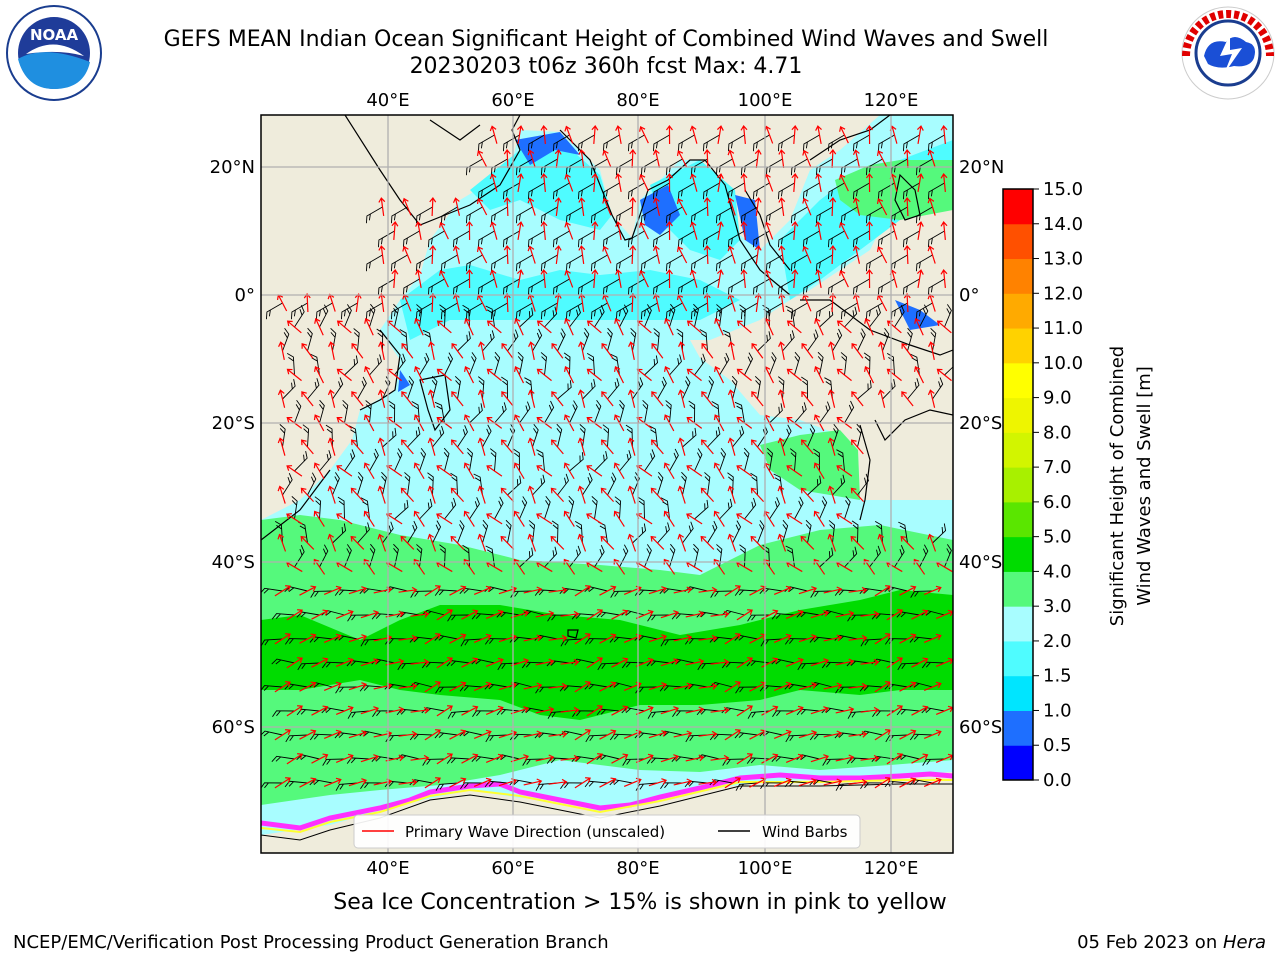 The width and height of the screenshot is (1280, 960). I want to click on colorbar-tick-label: 8.0, so click(1057, 432).